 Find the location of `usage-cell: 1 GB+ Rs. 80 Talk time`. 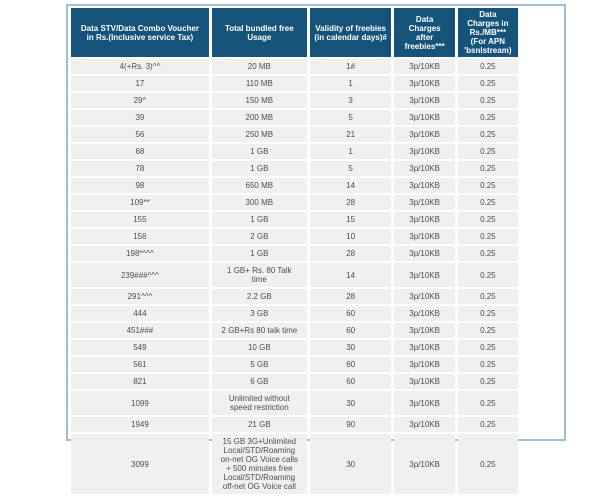

usage-cell: 1 GB+ Rs. 80 Talk time is located at coordinates (259, 275).